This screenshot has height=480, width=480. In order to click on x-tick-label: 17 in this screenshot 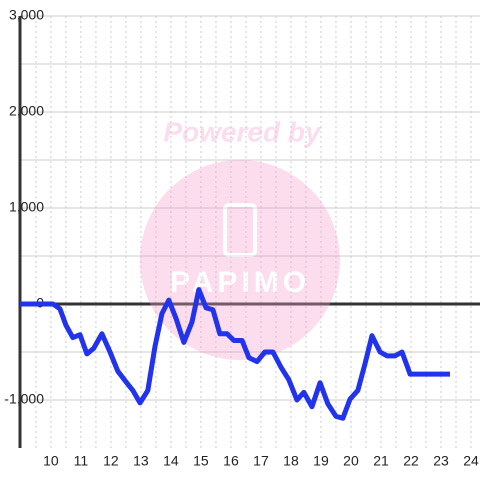, I will do `click(261, 461)`.